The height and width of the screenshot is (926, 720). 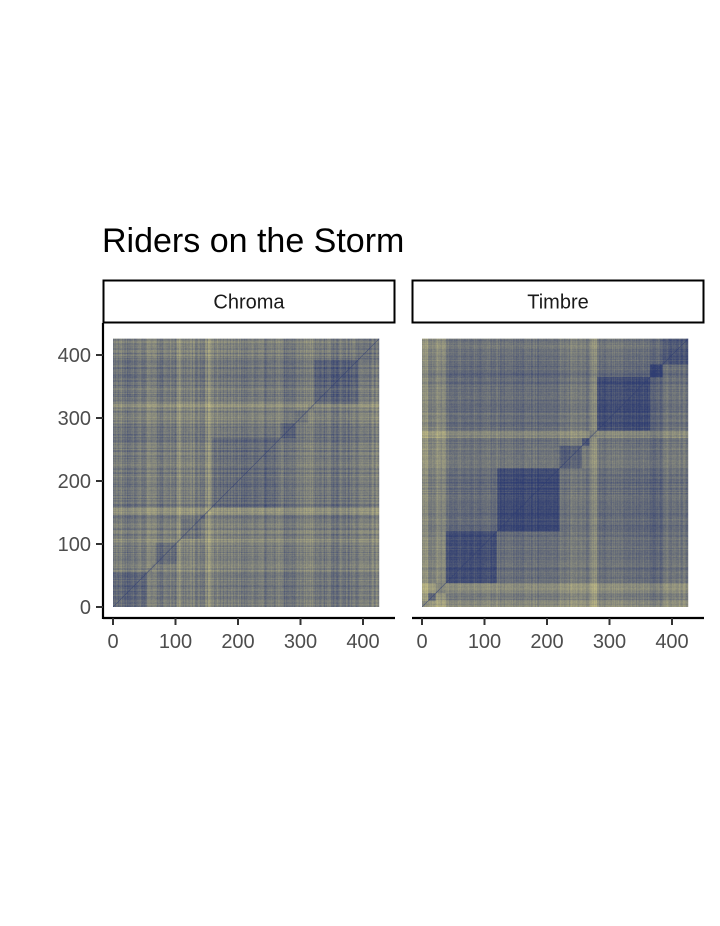 I want to click on y-tick-label: 300, so click(x=74, y=419).